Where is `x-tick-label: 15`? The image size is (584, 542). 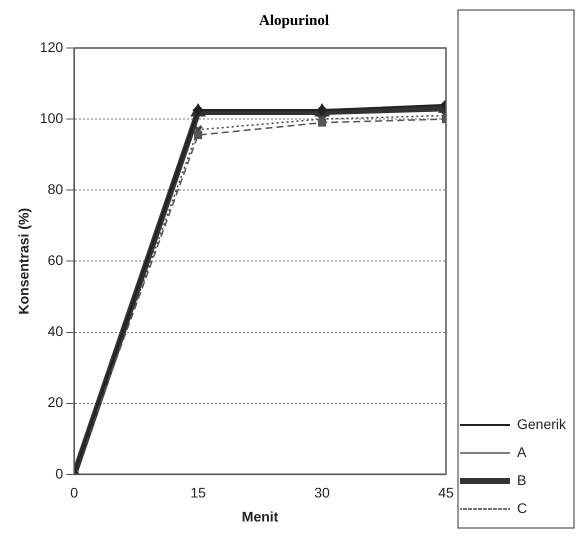
x-tick-label: 15 is located at coordinates (198, 492).